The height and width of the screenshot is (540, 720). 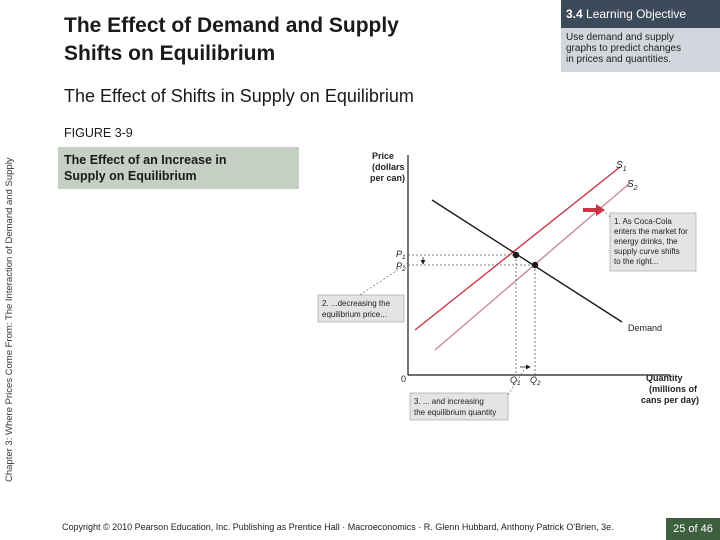 What do you see at coordinates (387, 178) in the screenshot?
I see `y-axis-title-line3: per can)` at bounding box center [387, 178].